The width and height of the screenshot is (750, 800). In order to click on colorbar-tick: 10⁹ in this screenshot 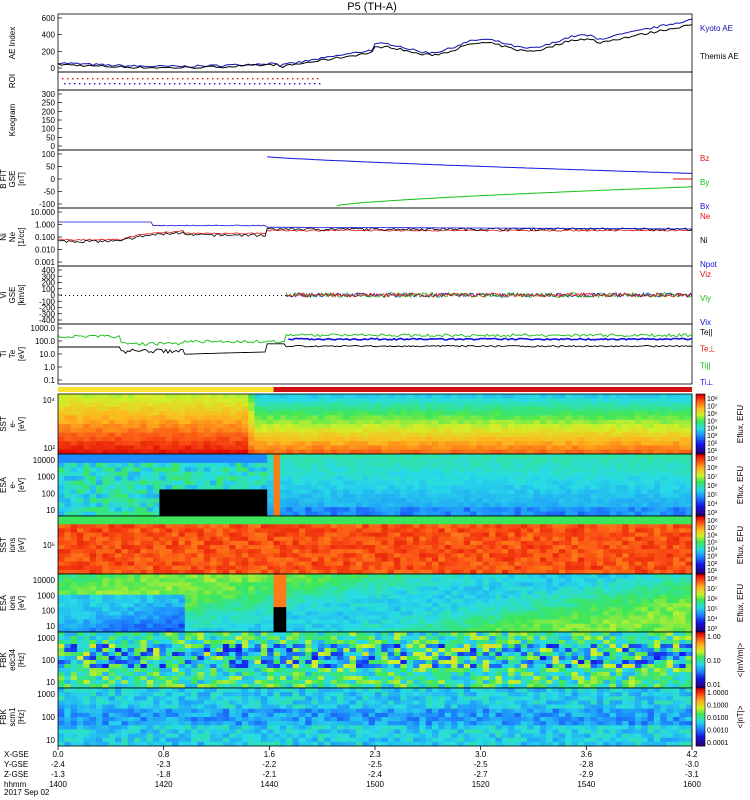, I will do `click(712, 459)`.